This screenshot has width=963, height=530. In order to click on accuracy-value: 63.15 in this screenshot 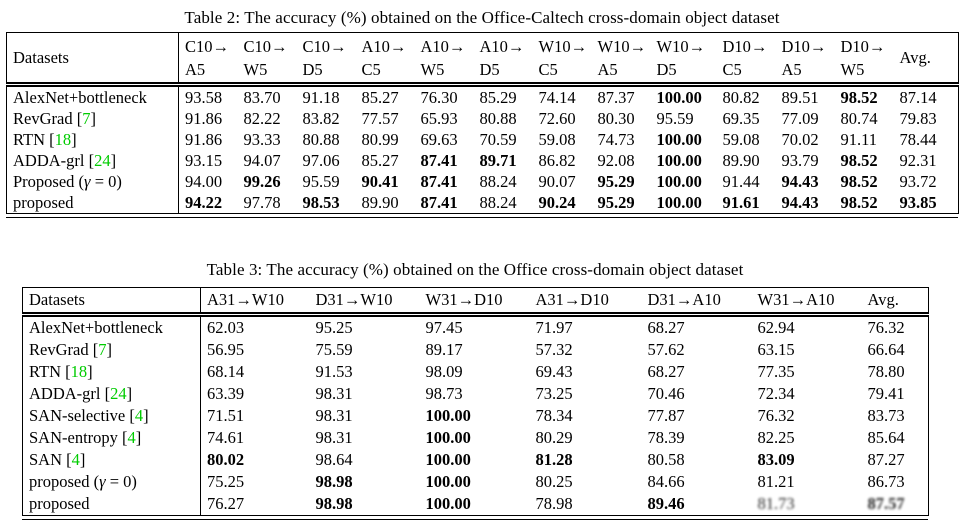, I will do `click(776, 349)`.